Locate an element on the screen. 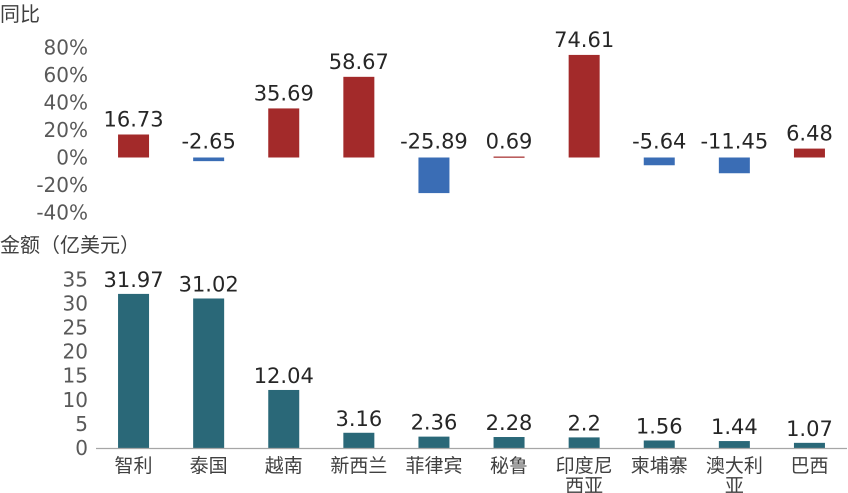 This screenshot has height=493, width=848. amount-y-tick: 30 is located at coordinates (75, 303).